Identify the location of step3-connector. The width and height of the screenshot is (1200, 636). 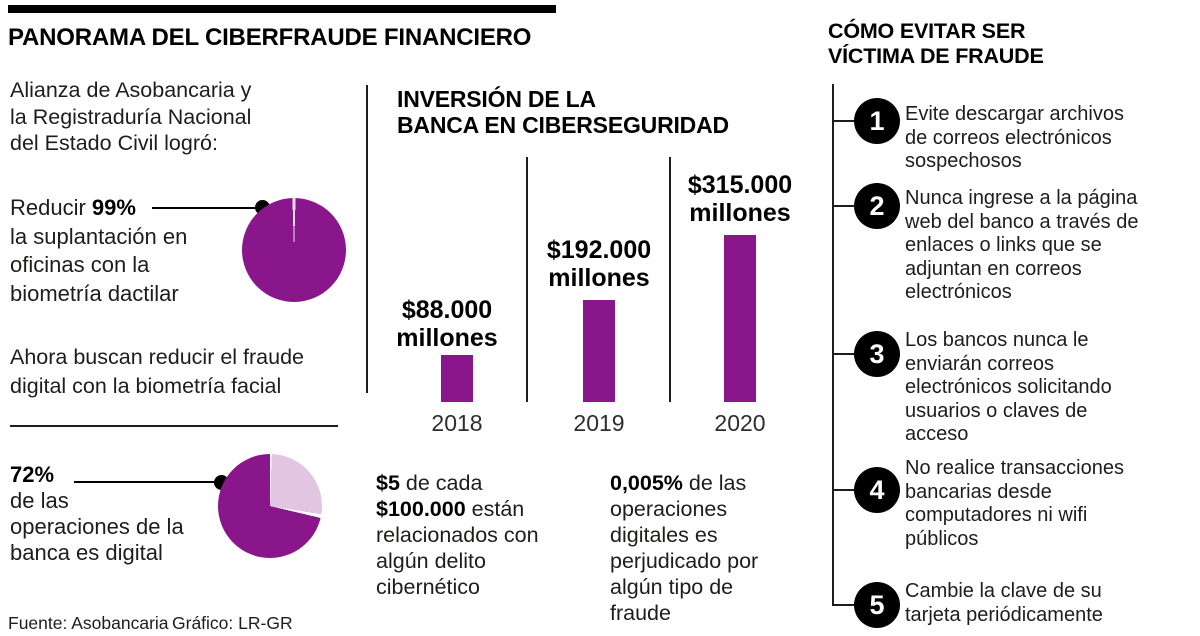
(845, 354).